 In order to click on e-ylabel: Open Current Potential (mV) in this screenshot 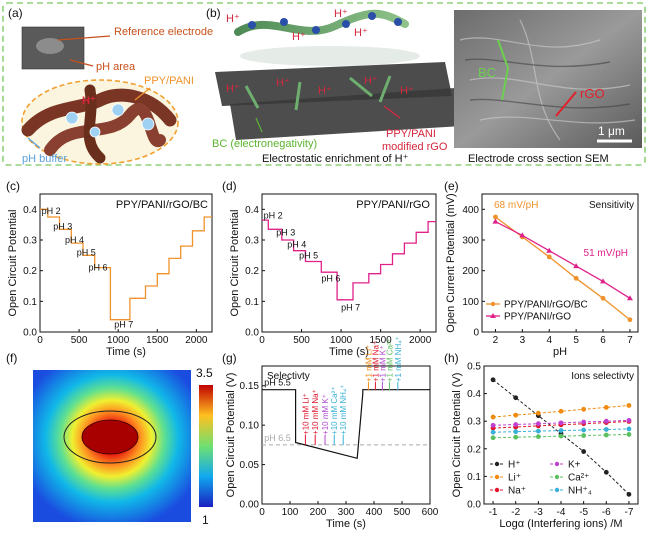, I will do `click(451, 262)`.